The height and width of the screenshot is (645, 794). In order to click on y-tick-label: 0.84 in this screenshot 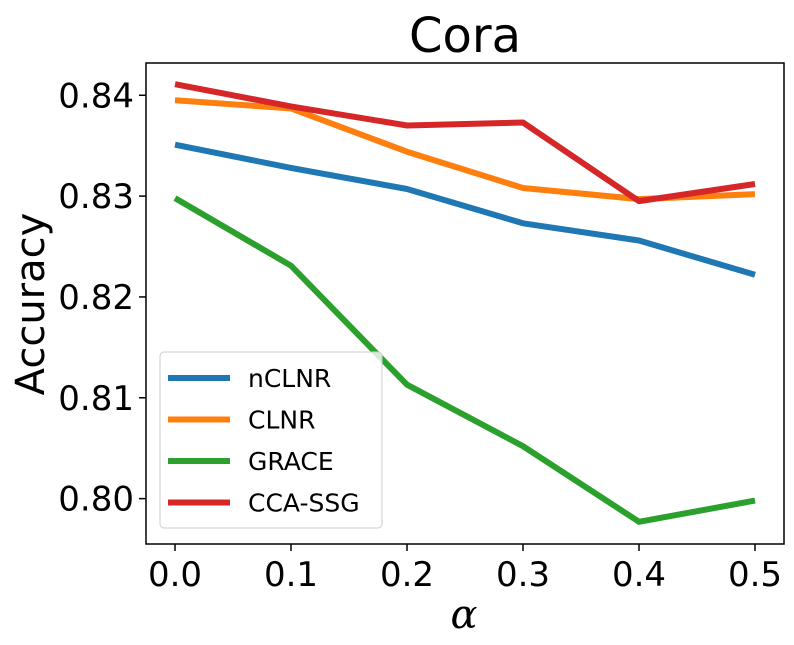, I will do `click(96, 96)`.